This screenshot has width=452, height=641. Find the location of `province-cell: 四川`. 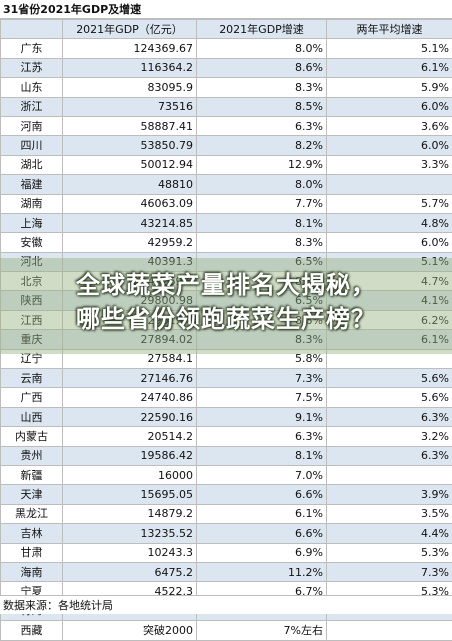

province-cell: 四川 is located at coordinates (32, 145).